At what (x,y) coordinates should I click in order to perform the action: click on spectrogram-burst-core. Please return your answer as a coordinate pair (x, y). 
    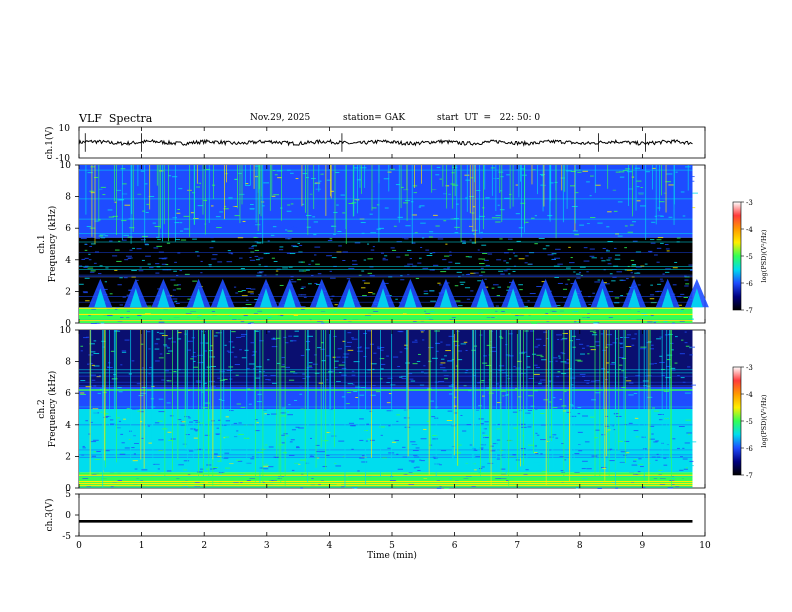
    Looking at the image, I should click on (198, 298).